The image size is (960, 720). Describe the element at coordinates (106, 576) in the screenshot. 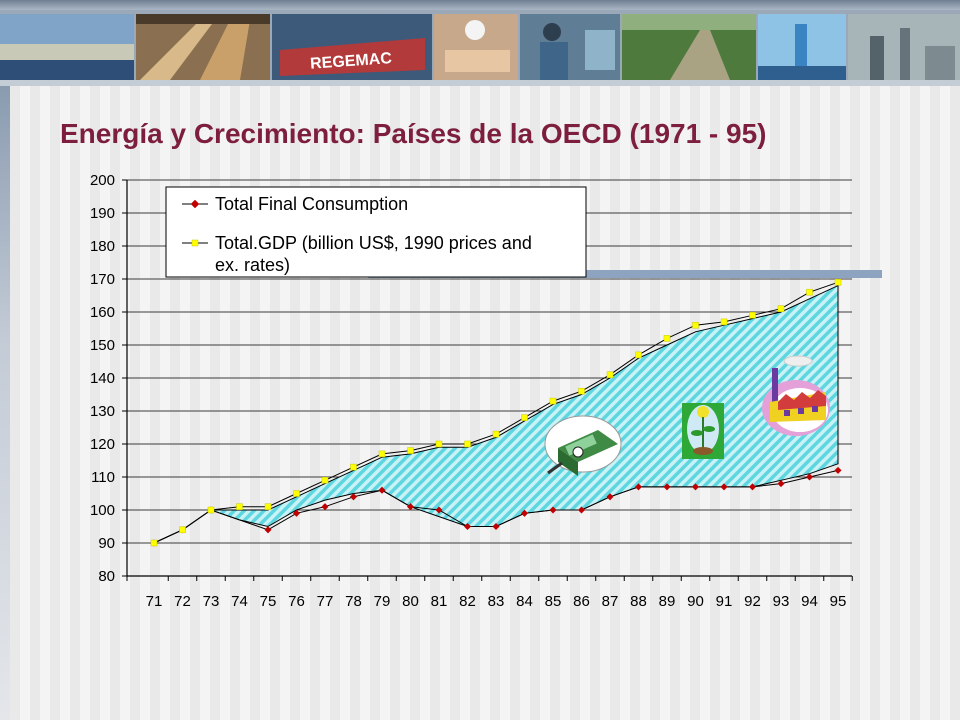

I see `y-tick-label: 80` at that location.